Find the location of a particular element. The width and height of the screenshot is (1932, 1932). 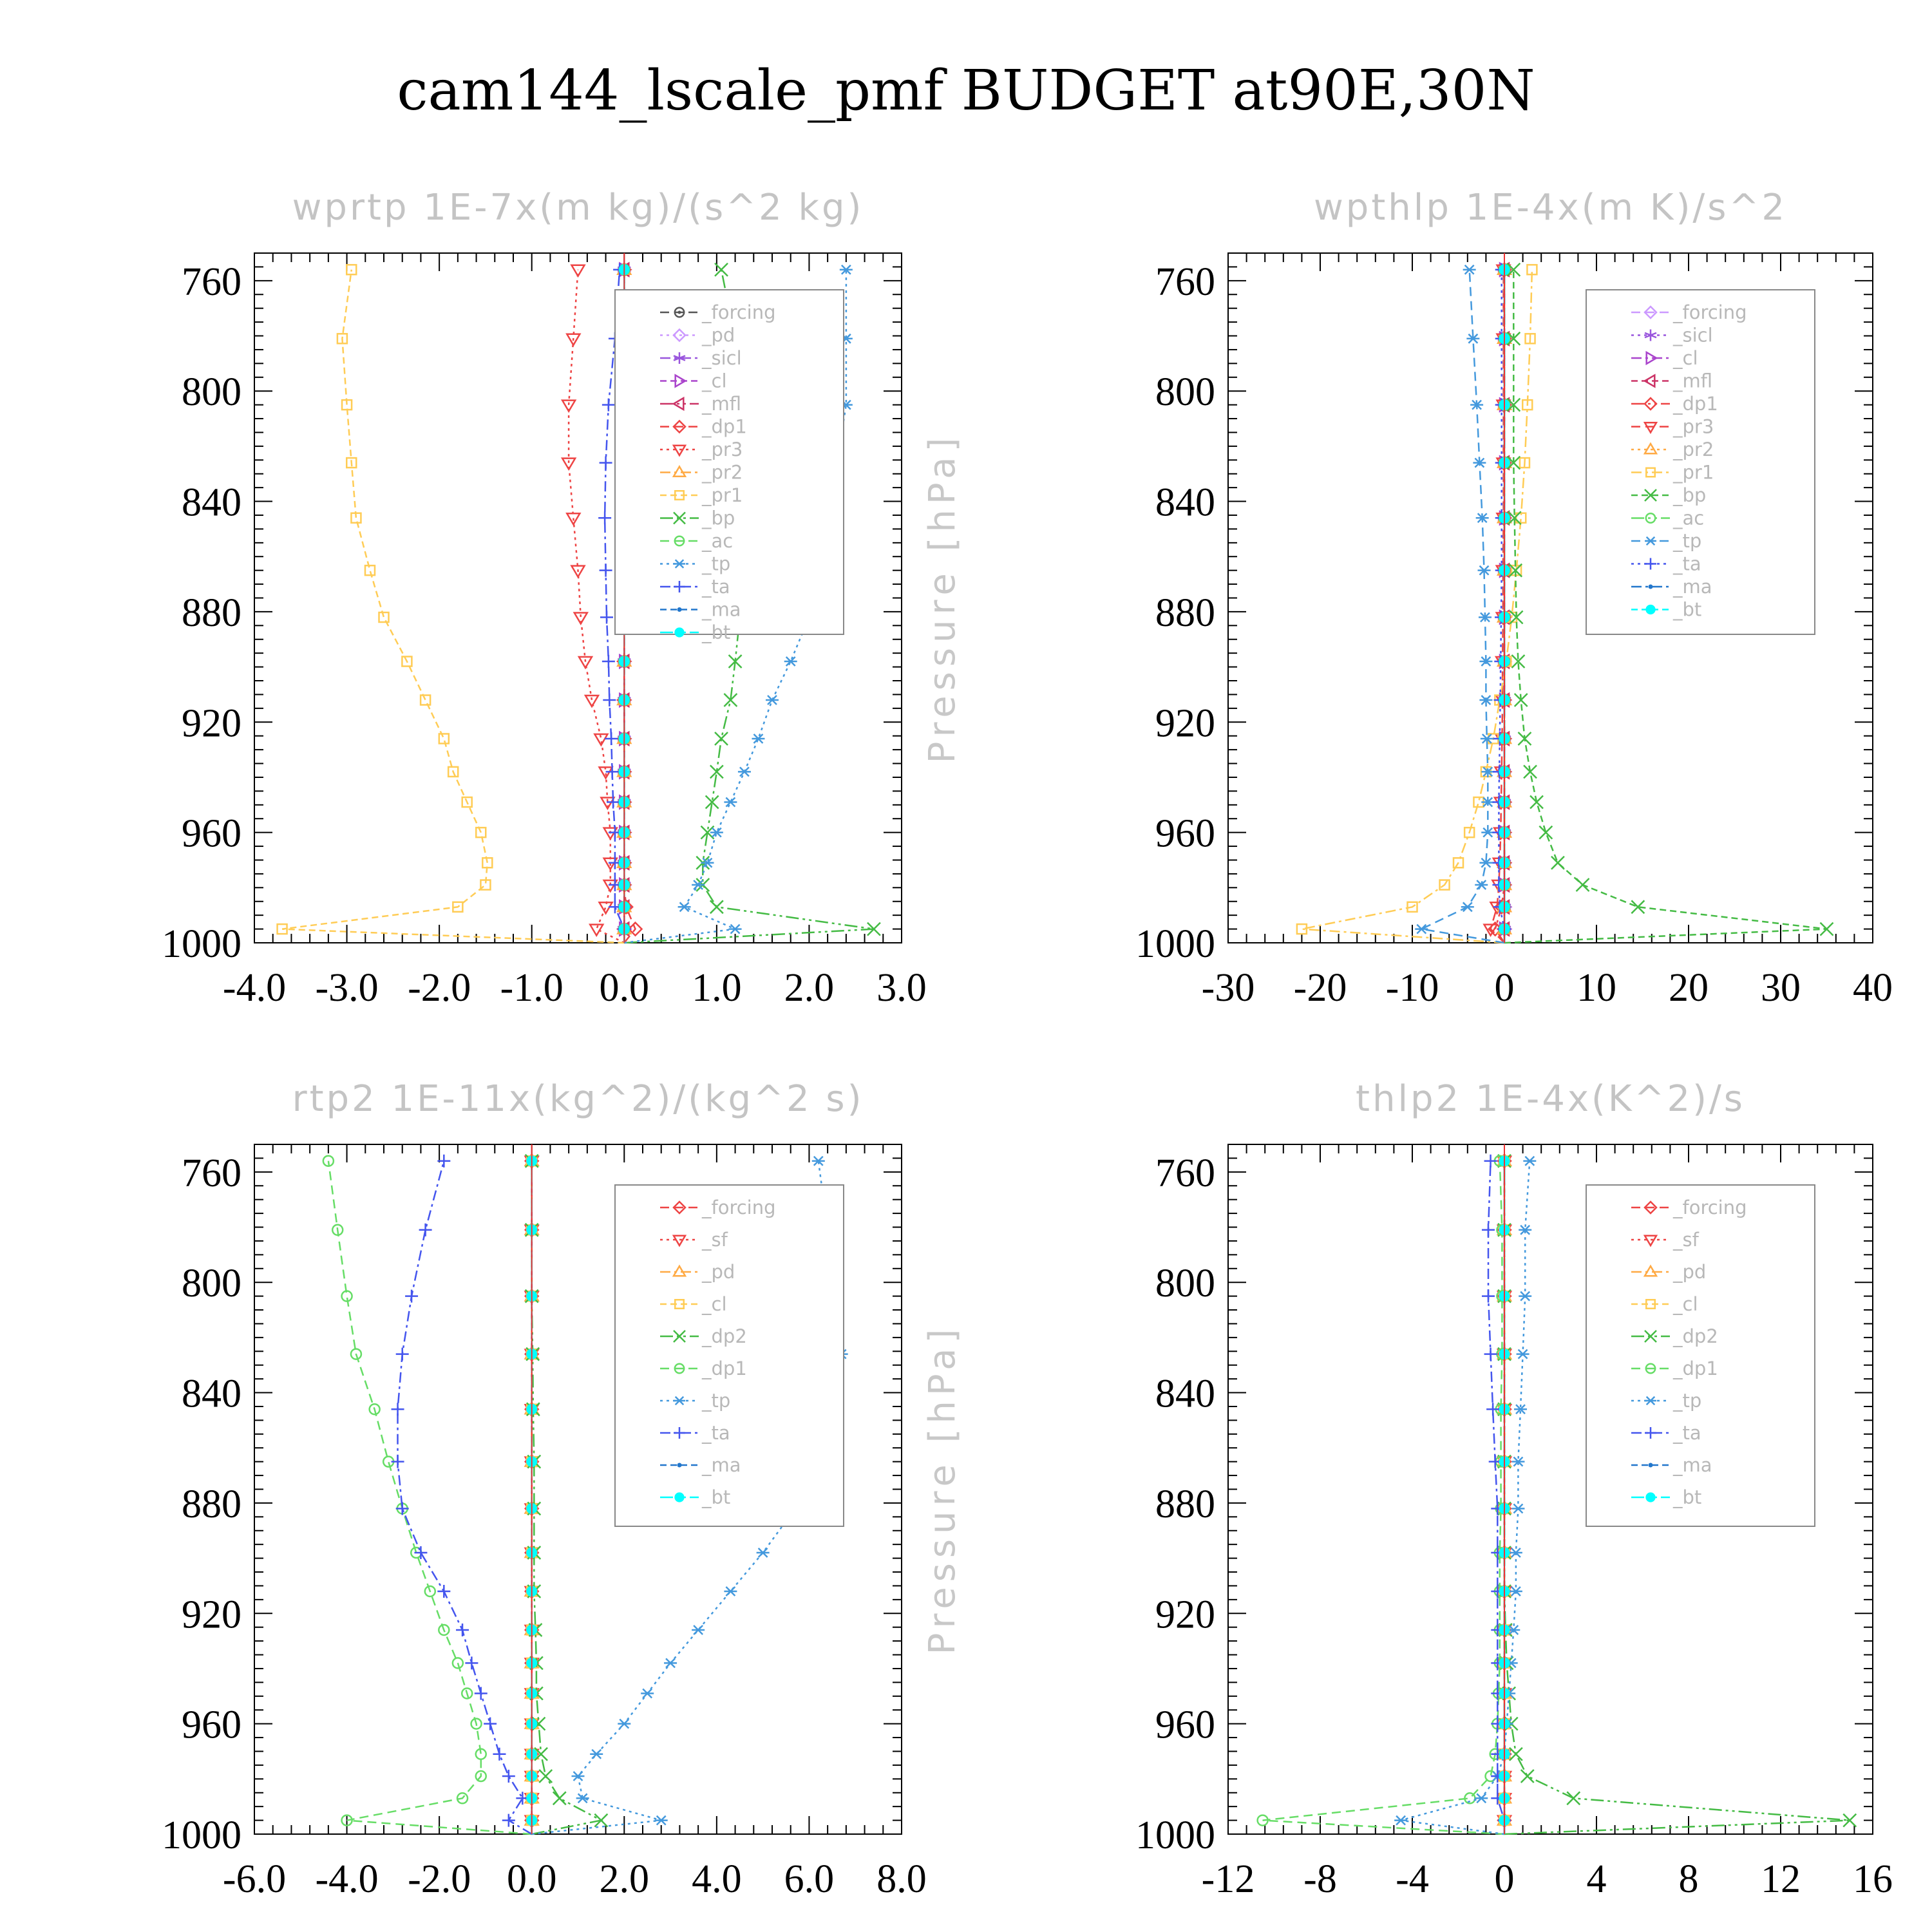

x-tick-label: 10 is located at coordinates (1597, 988).